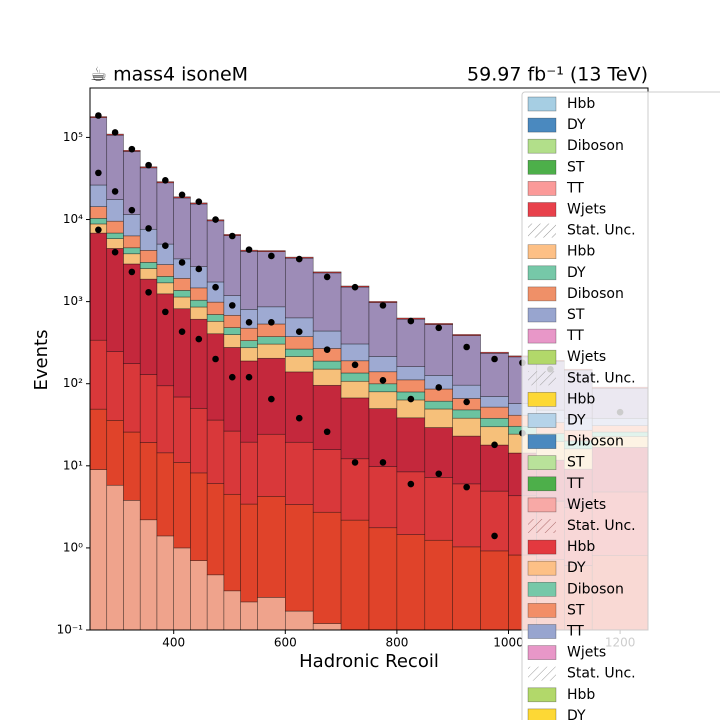 This screenshot has height=720, width=720. What do you see at coordinates (73, 219) in the screenshot?
I see `y-tick-label: 10⁴` at bounding box center [73, 219].